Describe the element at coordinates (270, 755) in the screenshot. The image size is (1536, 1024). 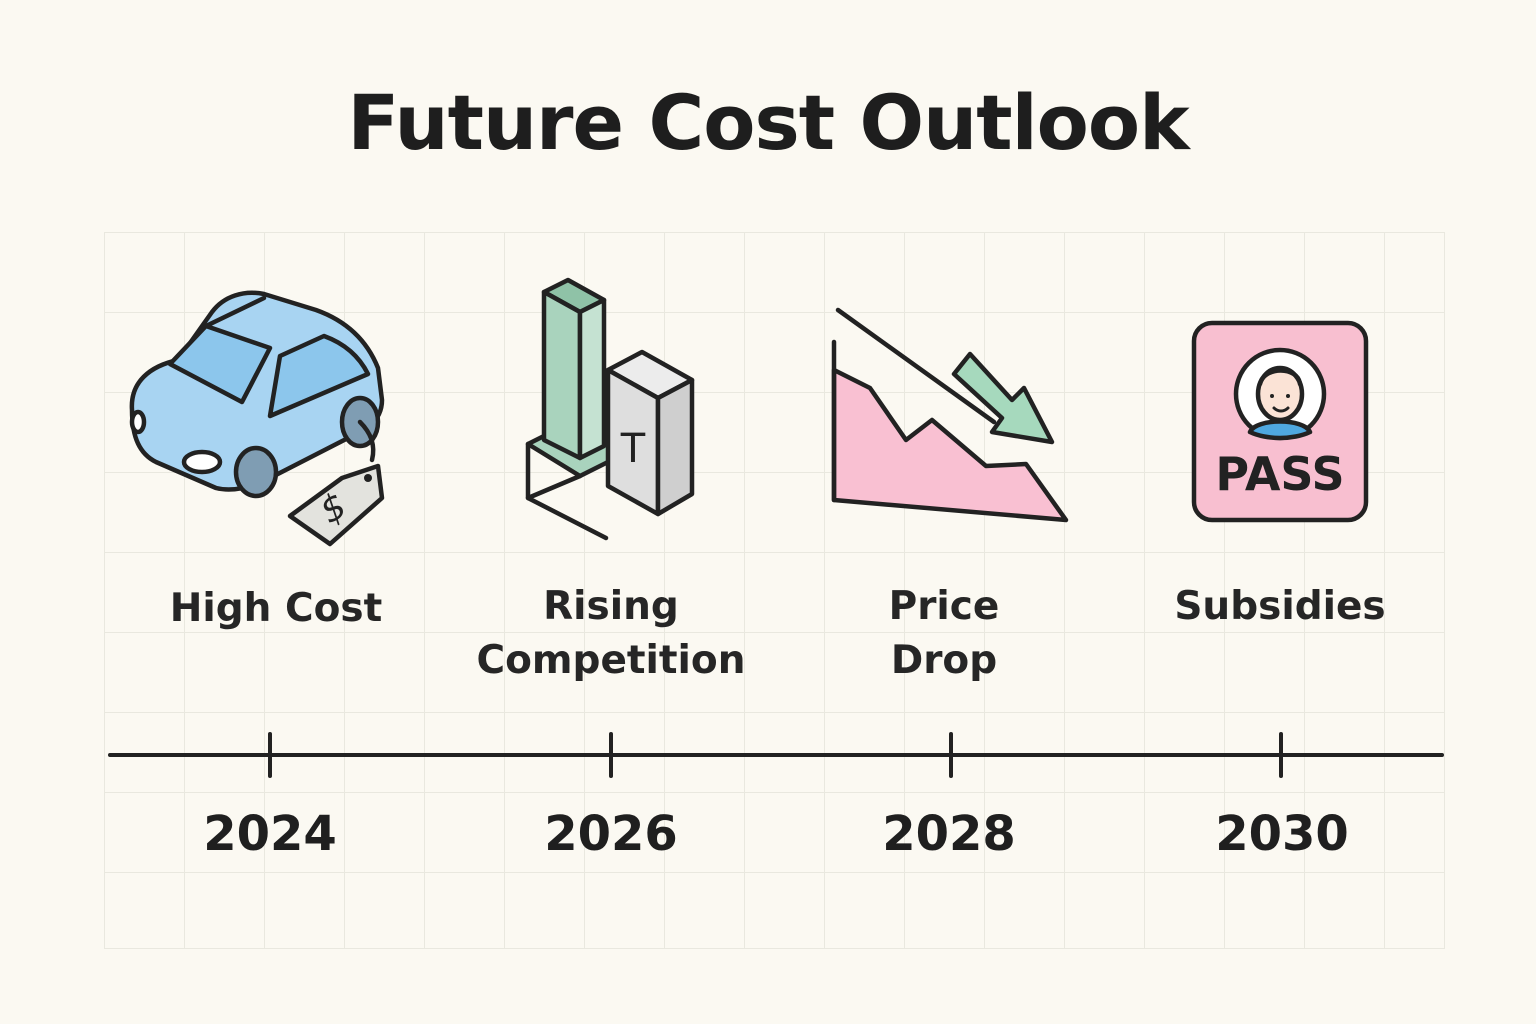
I see `timeline-tick-2024` at that location.